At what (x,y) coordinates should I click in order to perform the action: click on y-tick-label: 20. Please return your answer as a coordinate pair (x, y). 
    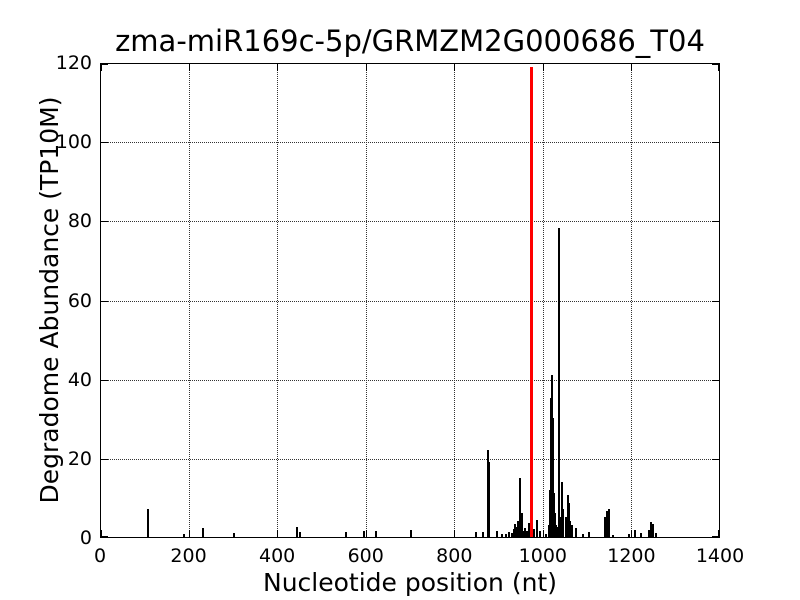
    Looking at the image, I should click on (79, 458).